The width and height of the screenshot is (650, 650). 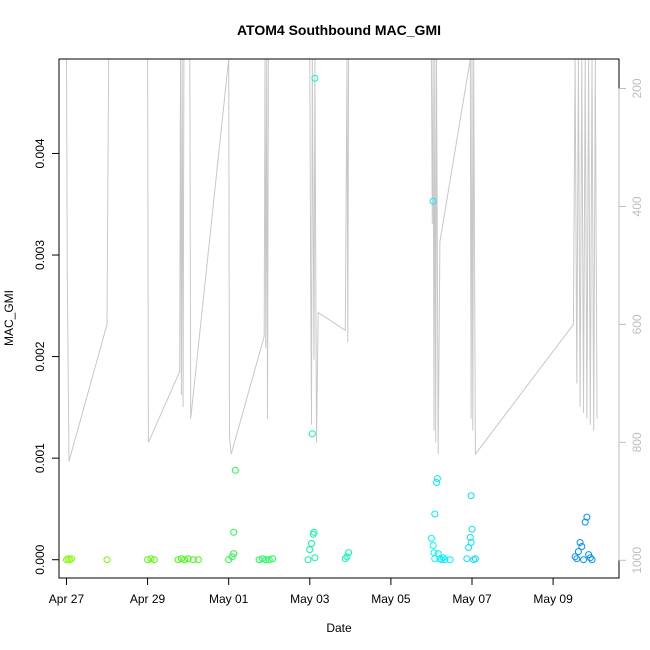 What do you see at coordinates (391, 599) in the screenshot?
I see `x-tick-label: May 05` at bounding box center [391, 599].